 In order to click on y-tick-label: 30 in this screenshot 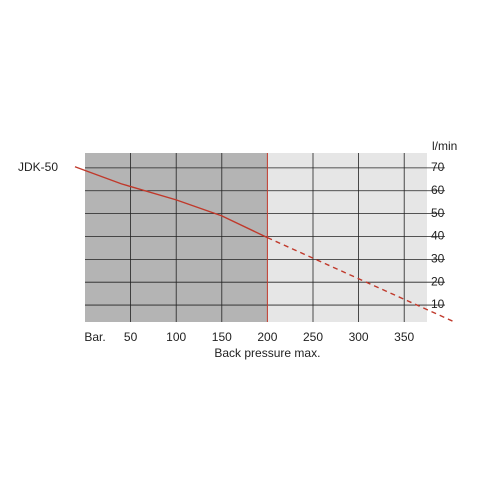, I will do `click(438, 259)`.